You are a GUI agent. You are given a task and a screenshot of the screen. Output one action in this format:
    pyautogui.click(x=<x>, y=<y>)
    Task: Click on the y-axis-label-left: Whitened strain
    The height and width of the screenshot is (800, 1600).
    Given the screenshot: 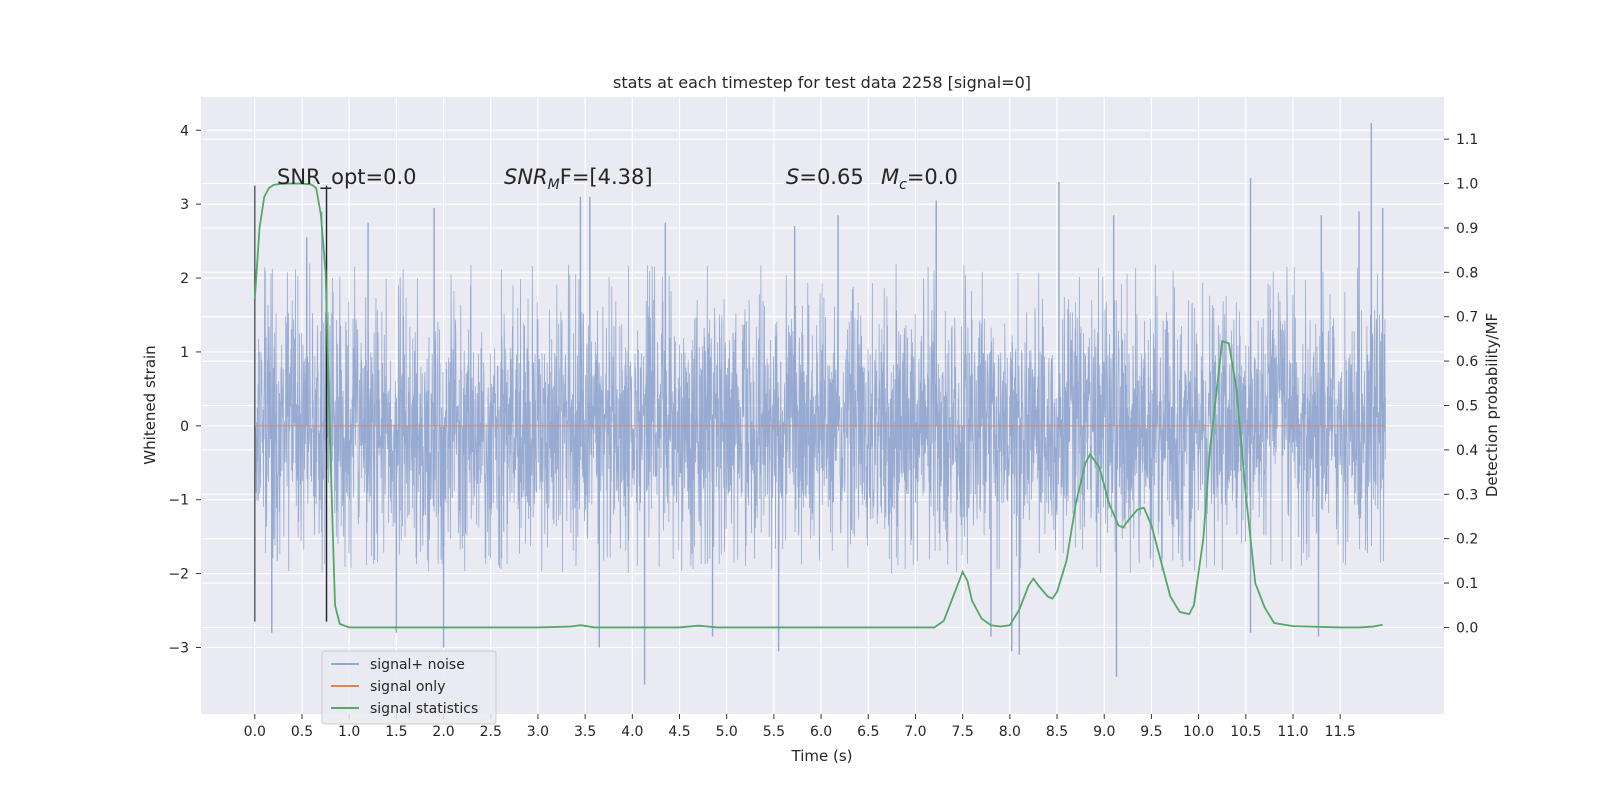 What is the action you would take?
    pyautogui.click(x=150, y=404)
    